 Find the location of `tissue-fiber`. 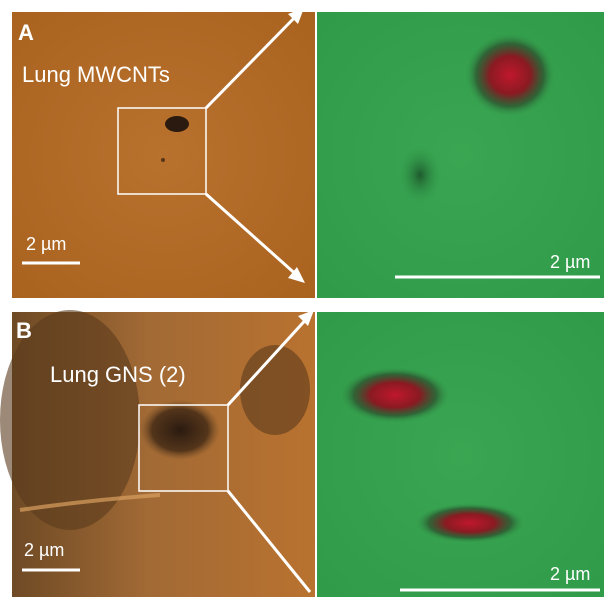

tissue-fiber is located at coordinates (90, 502).